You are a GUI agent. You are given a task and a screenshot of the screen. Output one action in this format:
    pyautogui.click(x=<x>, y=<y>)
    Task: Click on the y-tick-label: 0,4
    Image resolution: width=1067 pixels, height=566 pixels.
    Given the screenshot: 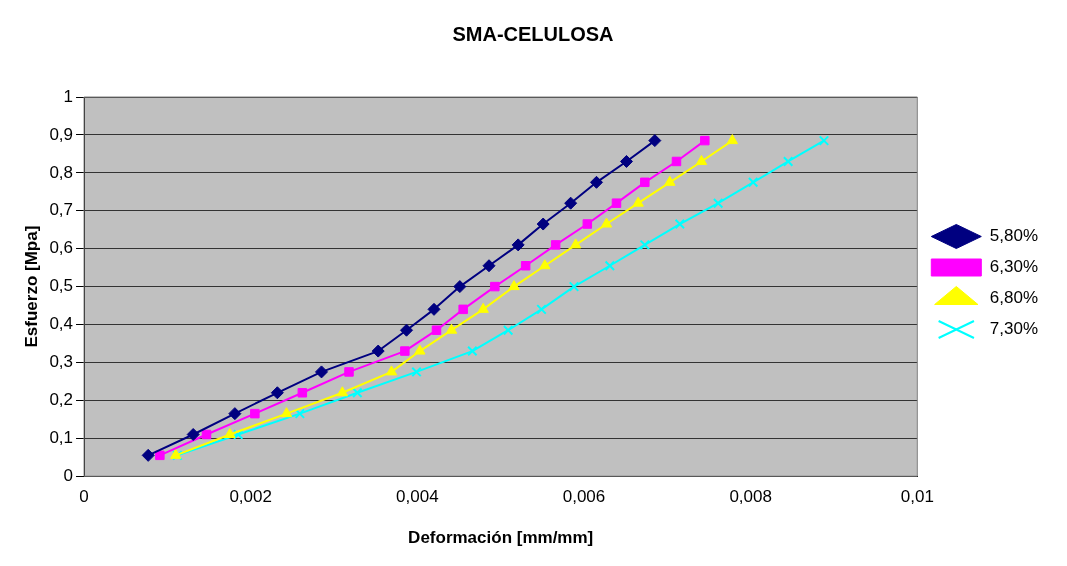 What is the action you would take?
    pyautogui.click(x=61, y=324)
    